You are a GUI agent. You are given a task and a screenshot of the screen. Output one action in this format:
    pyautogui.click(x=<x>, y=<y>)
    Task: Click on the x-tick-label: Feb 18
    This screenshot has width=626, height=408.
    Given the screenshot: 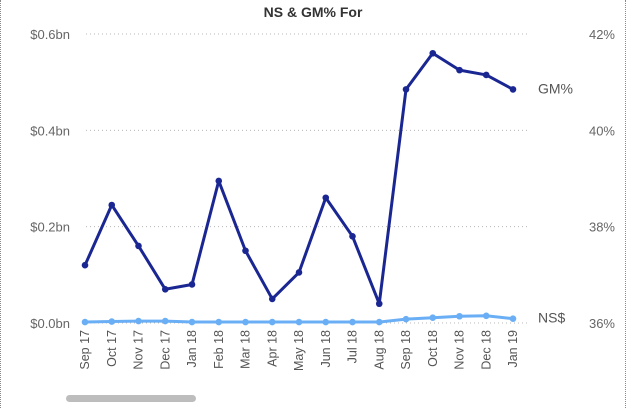 What is the action you would take?
    pyautogui.click(x=219, y=349)
    